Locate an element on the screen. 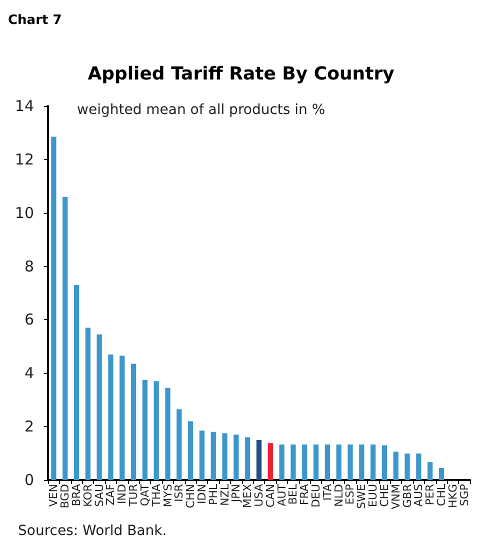 This screenshot has width=482, height=552. x-tick-label: CHN is located at coordinates (191, 496).